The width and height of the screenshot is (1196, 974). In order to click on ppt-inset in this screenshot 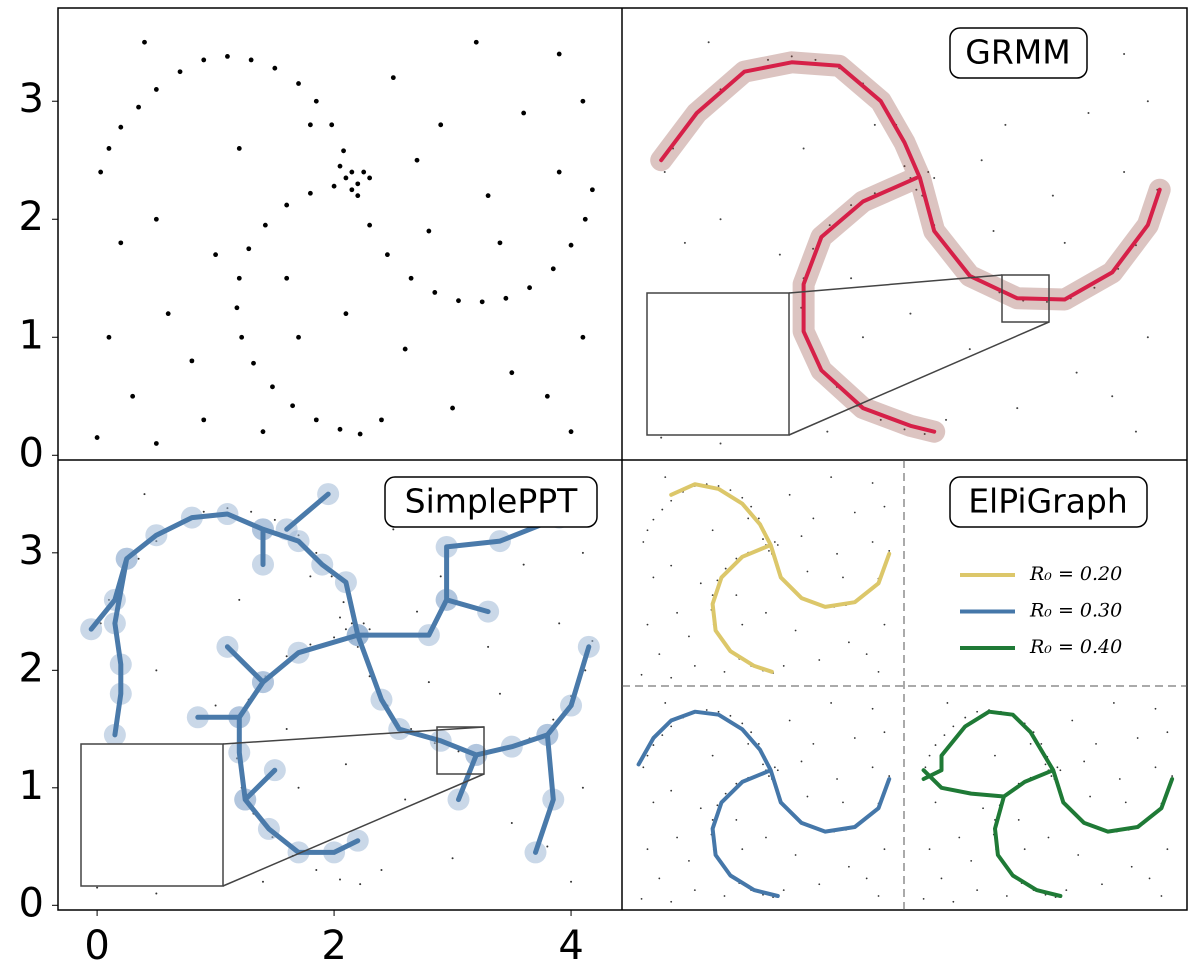, I will do `click(282, 806)`.